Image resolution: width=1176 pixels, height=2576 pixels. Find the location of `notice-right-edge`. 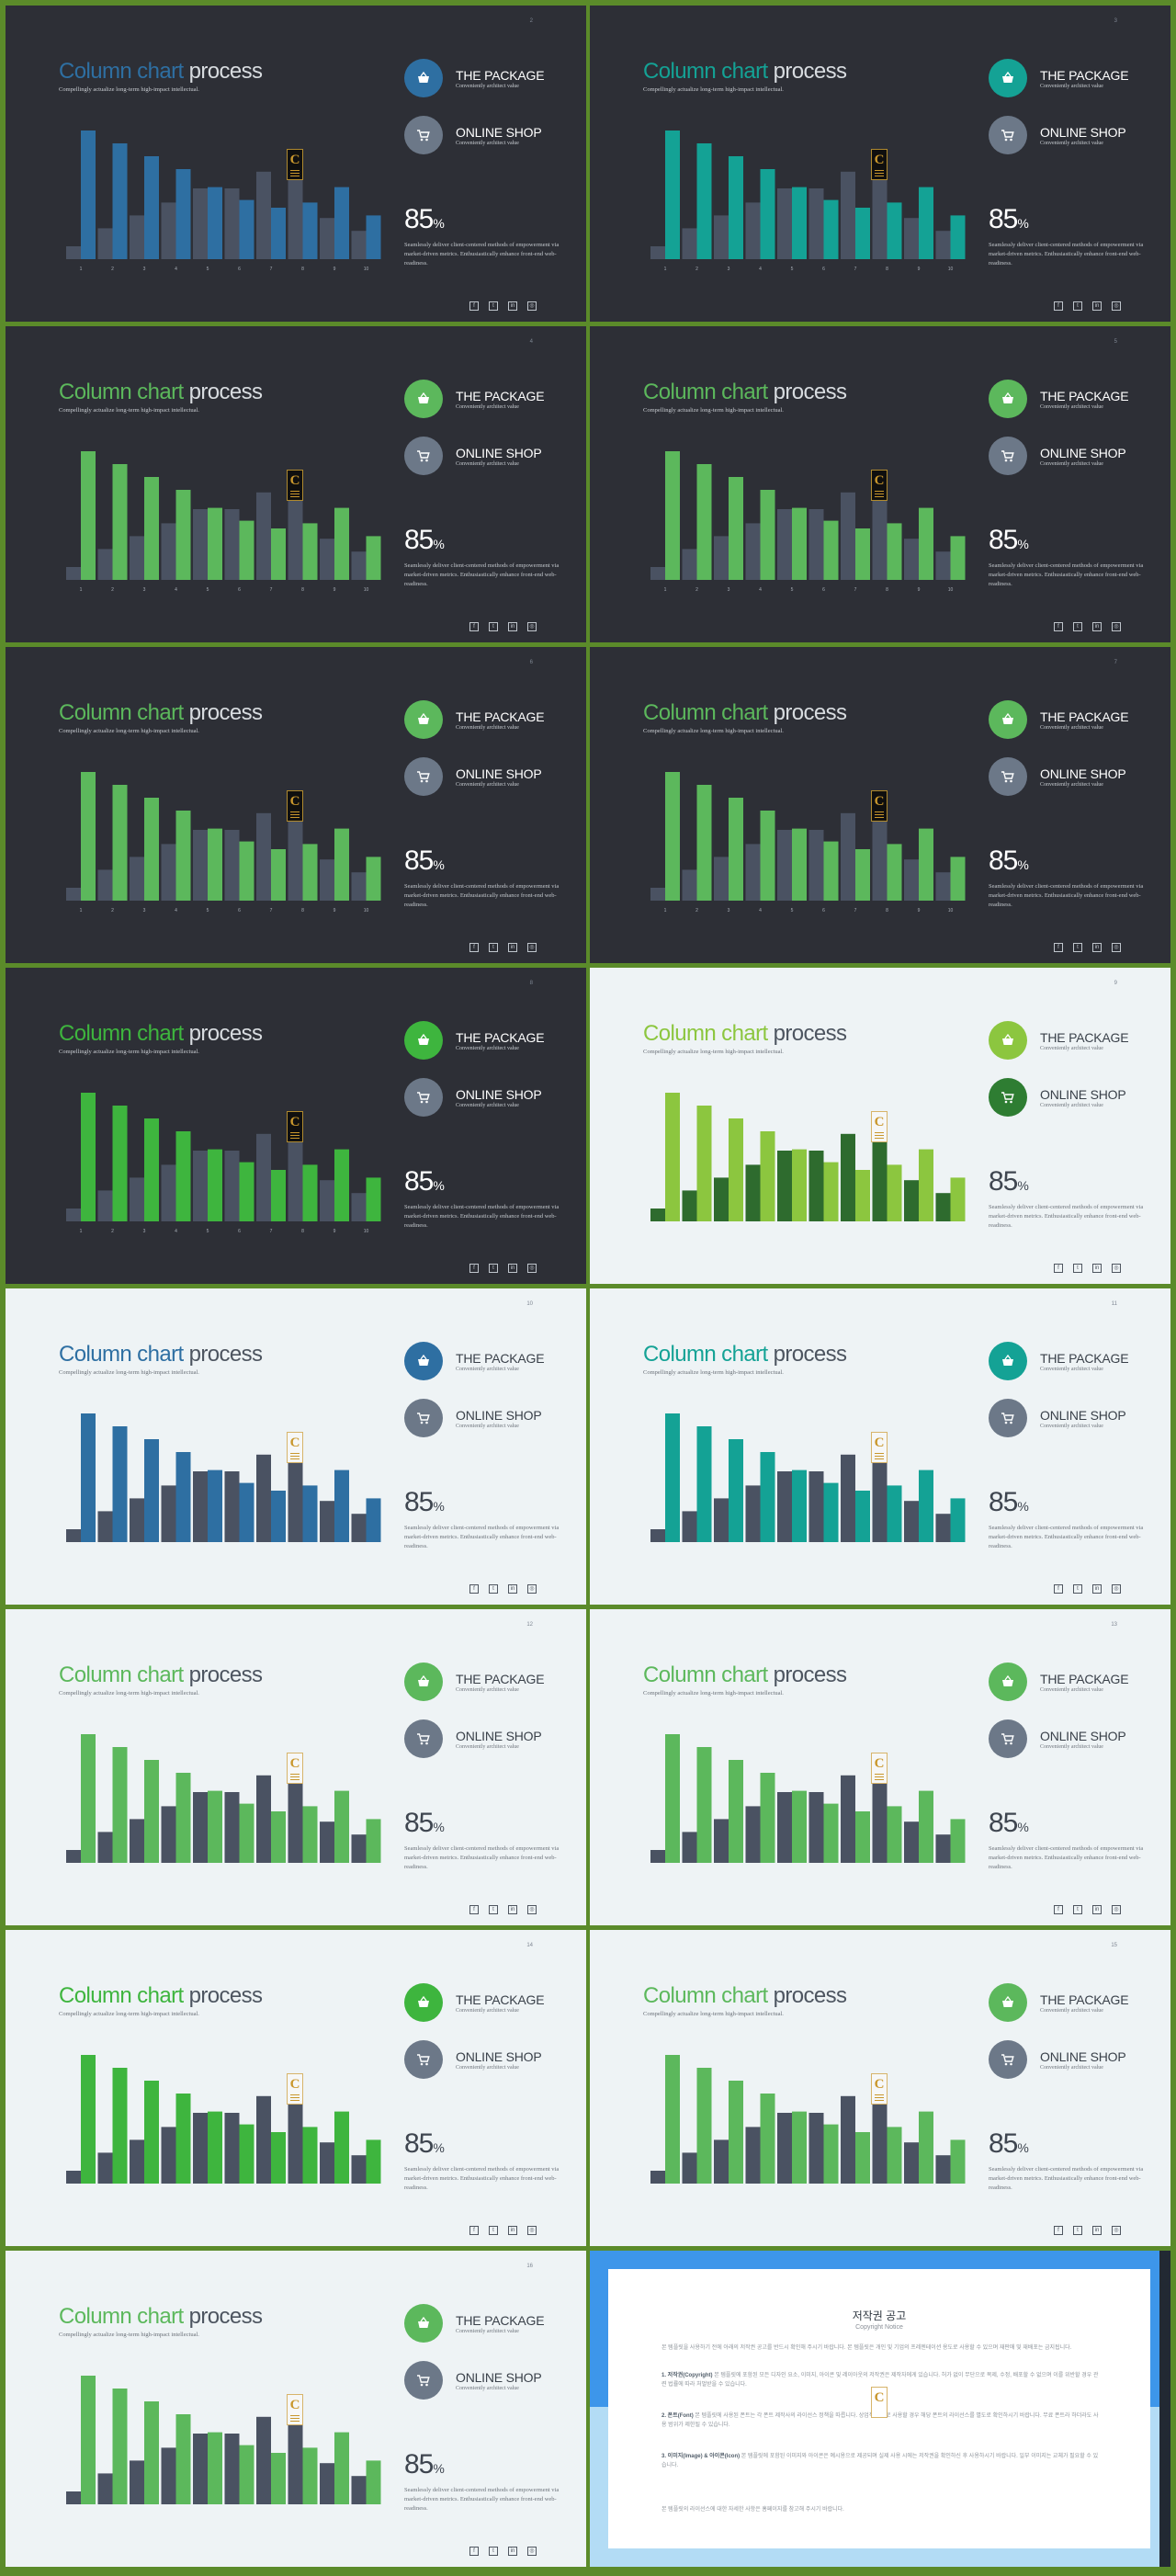

notice-right-edge is located at coordinates (1164, 2409).